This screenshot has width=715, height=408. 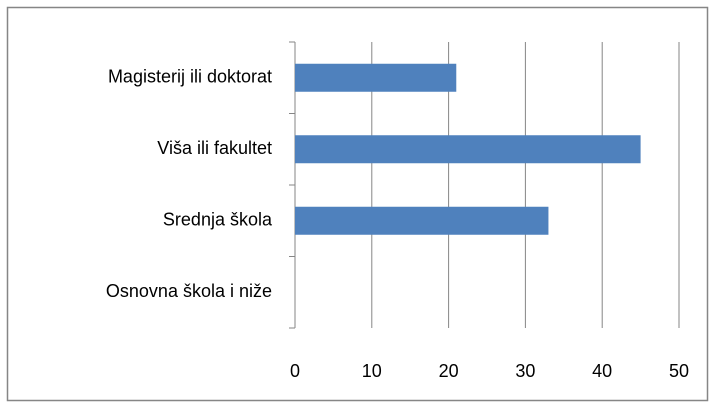 I want to click on y-tick-label: Srednja škola, so click(x=218, y=220).